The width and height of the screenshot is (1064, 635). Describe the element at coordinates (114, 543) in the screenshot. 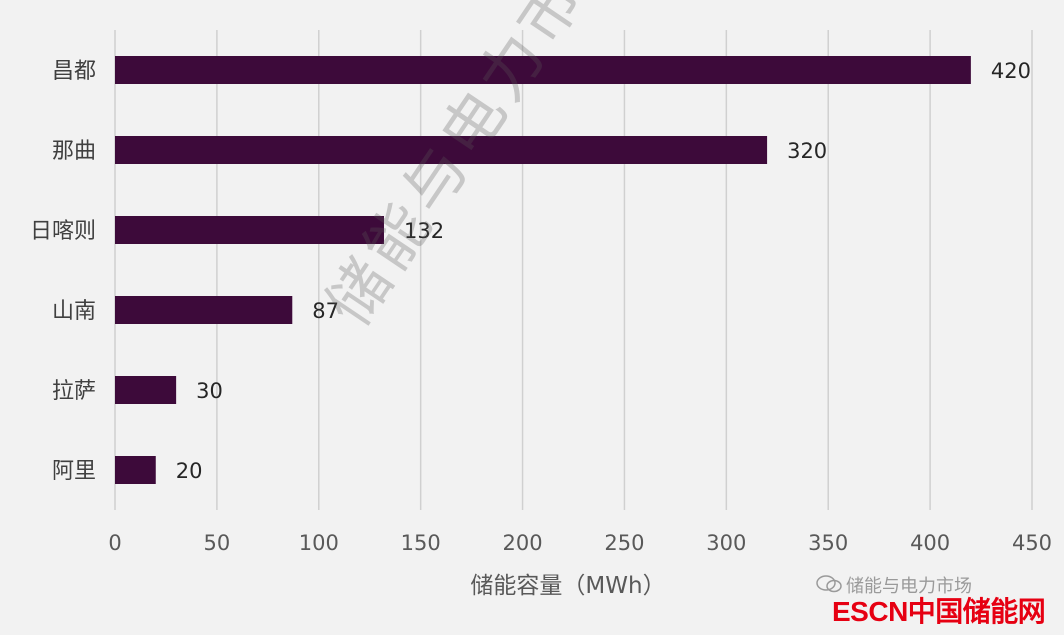

I see `x-tick-label: 0` at that location.